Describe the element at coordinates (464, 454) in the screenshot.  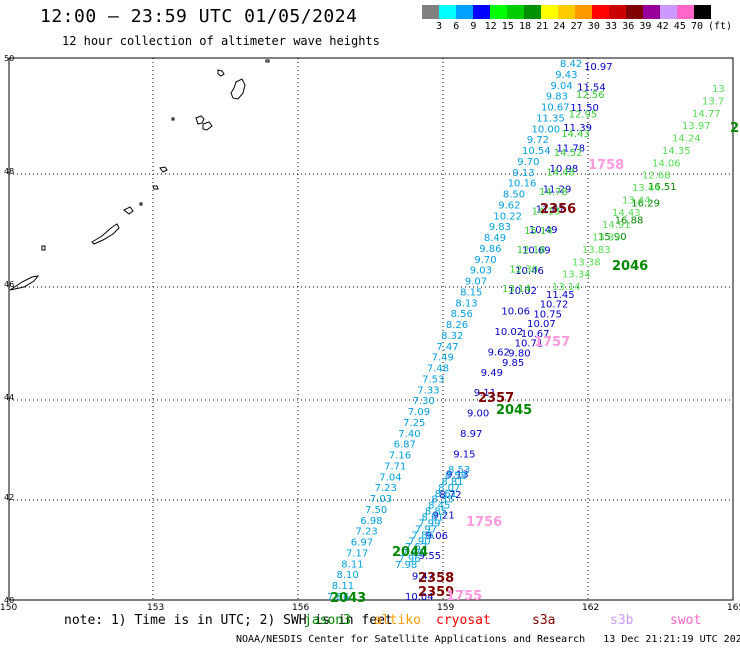
I see `swh-label: 9.15` at that location.